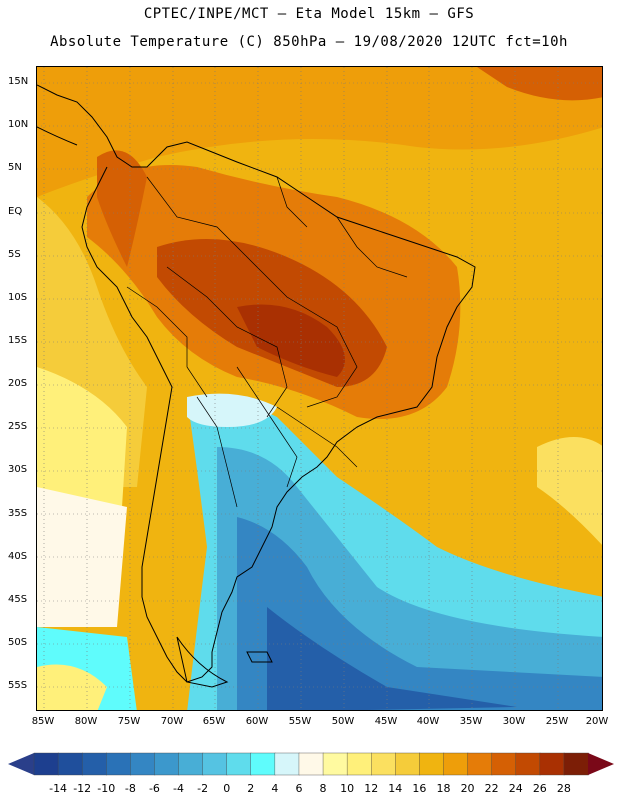 Image resolution: width=618 pixels, height=800 pixels. Describe the element at coordinates (467, 788) in the screenshot. I see `colorbar-label: 20` at that location.